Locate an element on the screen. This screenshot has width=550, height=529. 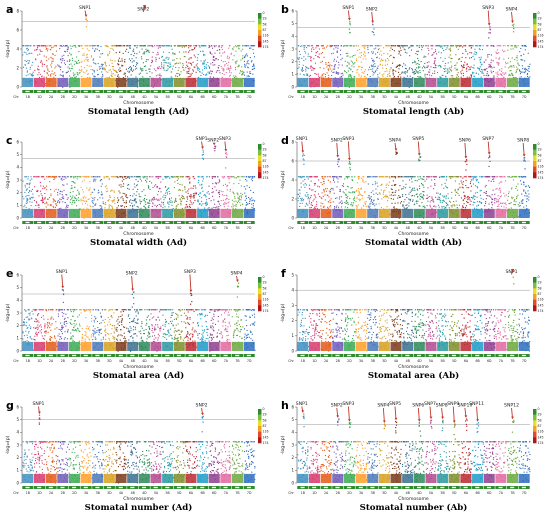
chromosome-points-4D is located at coordinates (144, 197).